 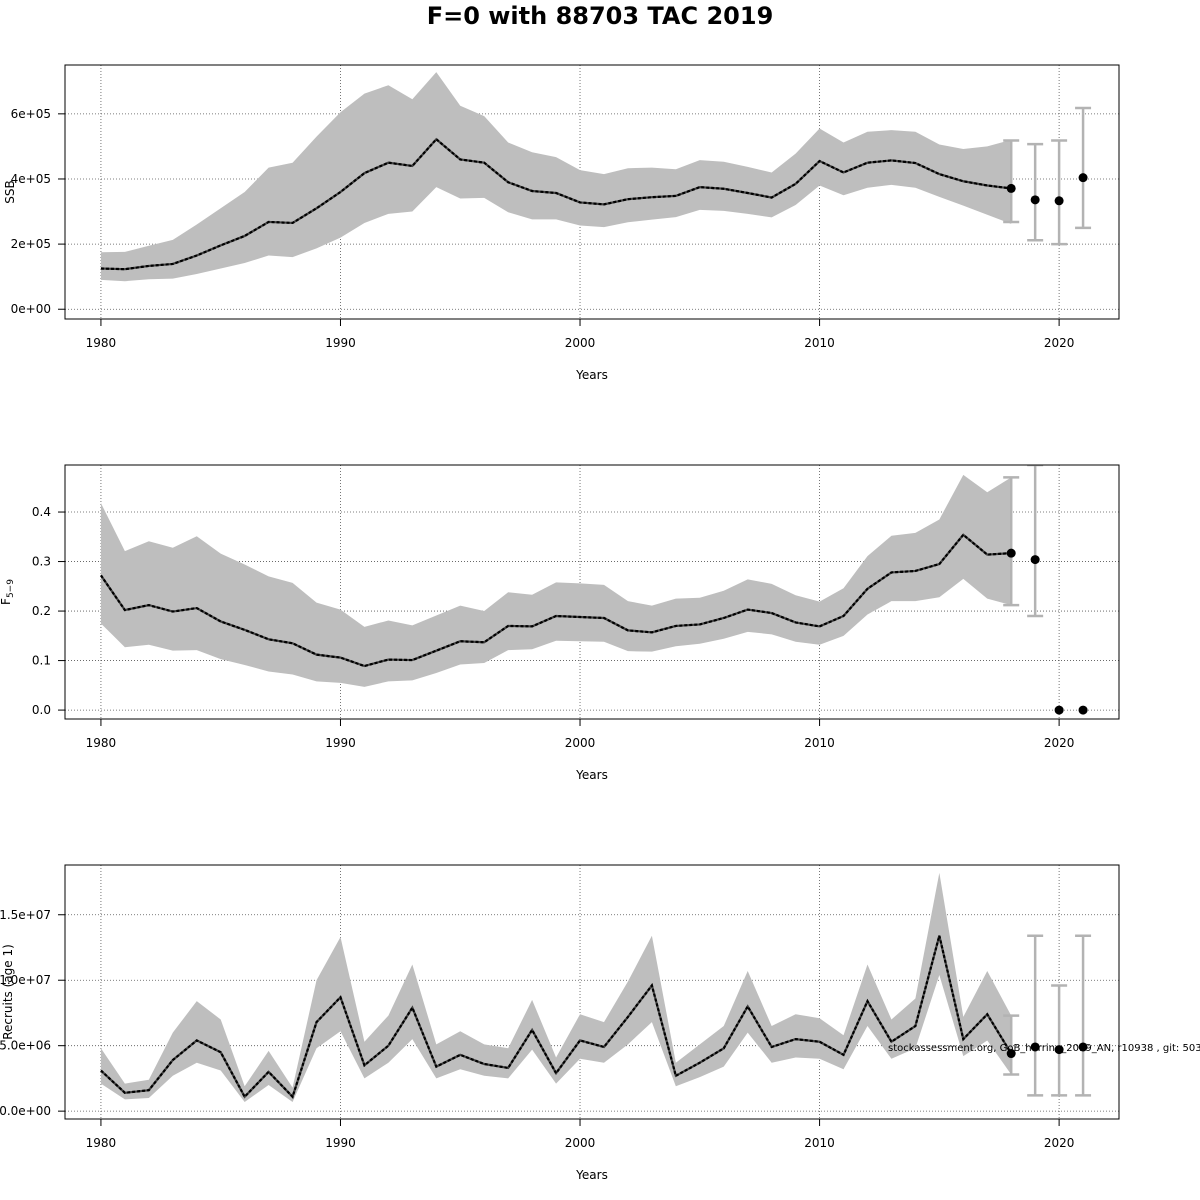 What do you see at coordinates (41, 710) in the screenshot?
I see `y-tick-label: 0.0` at bounding box center [41, 710].